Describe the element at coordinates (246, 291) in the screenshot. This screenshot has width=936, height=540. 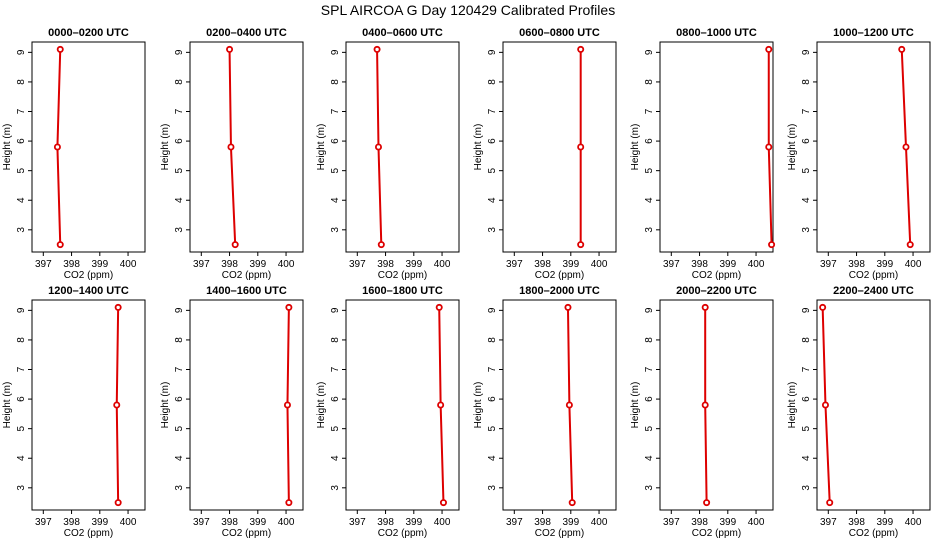
I see `panel-title: 1400–1600 UTC` at that location.